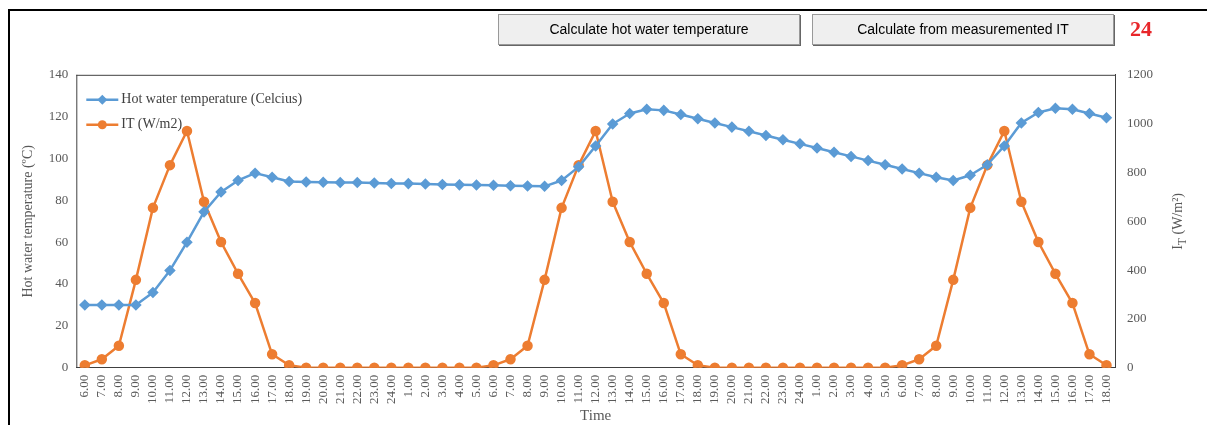 Image resolution: width=1207 pixels, height=425 pixels. What do you see at coordinates (62, 325) in the screenshot?
I see `y-tick-label: 20` at bounding box center [62, 325].